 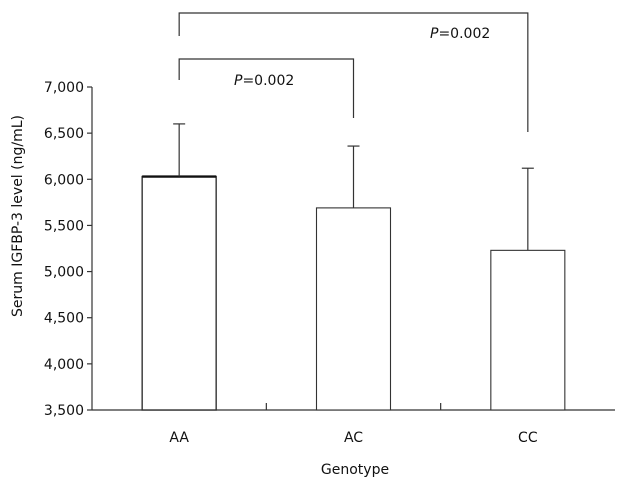 I want to click on bar-cc, so click(x=528, y=330).